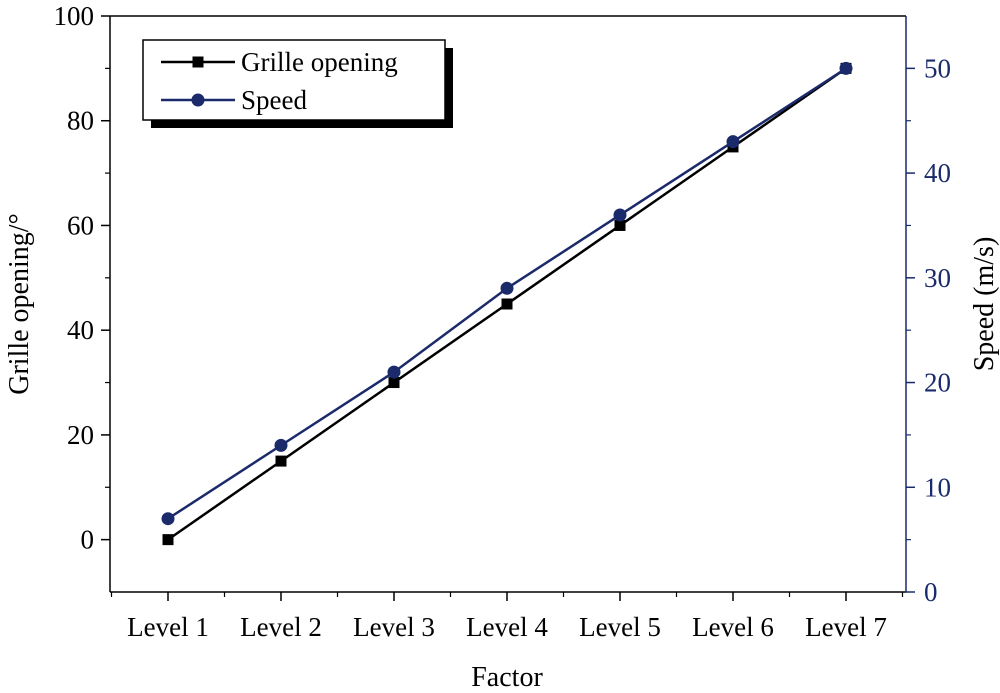 The image size is (1000, 693). Describe the element at coordinates (937, 278) in the screenshot. I see `y2-axis-tick-label: 30` at that location.